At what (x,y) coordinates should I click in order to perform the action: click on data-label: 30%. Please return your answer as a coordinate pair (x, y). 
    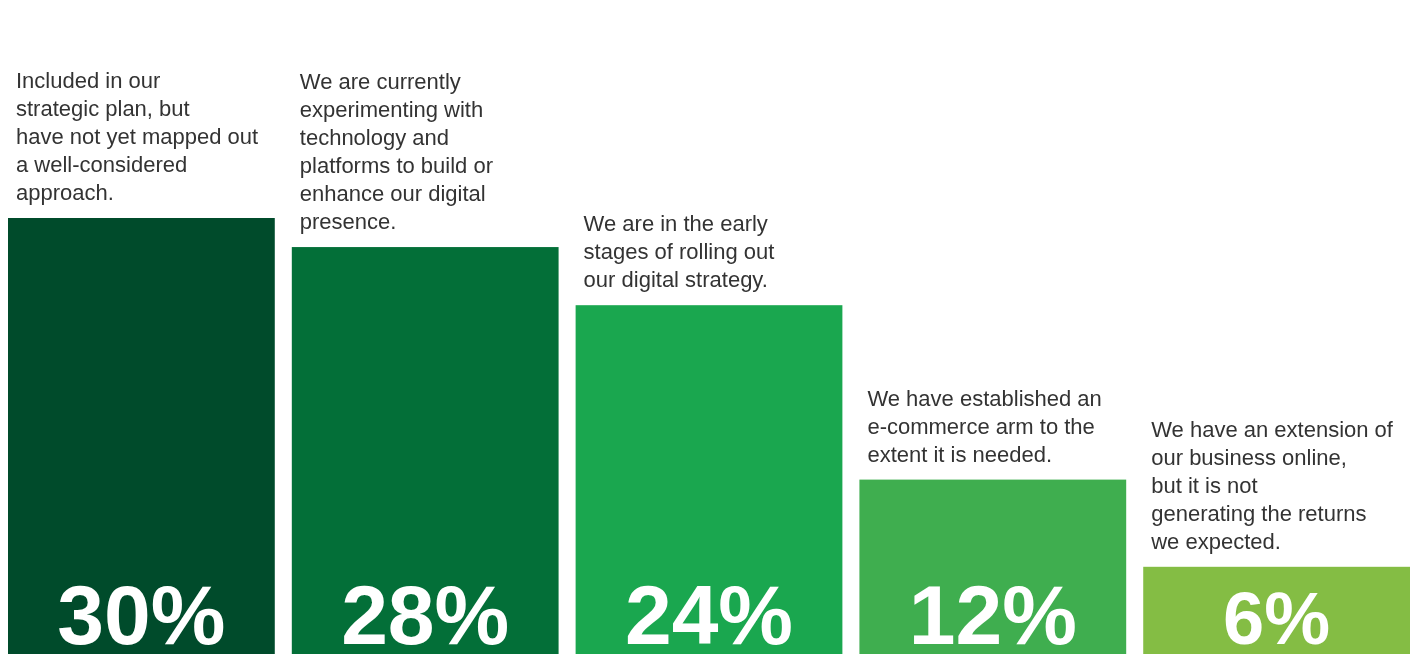
    Looking at the image, I should click on (141, 615).